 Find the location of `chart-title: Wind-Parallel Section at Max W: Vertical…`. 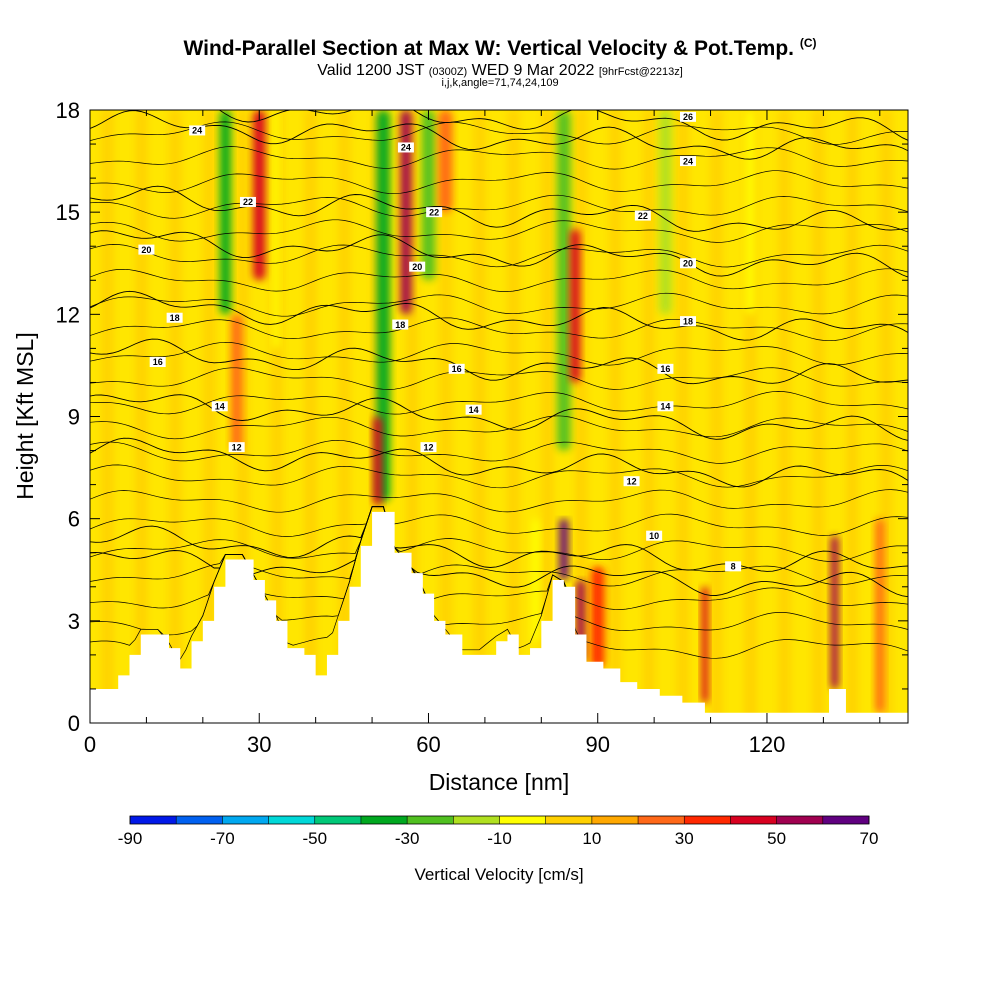

chart-title: Wind-Parallel Section at Max W: Vertical… is located at coordinates (500, 48).